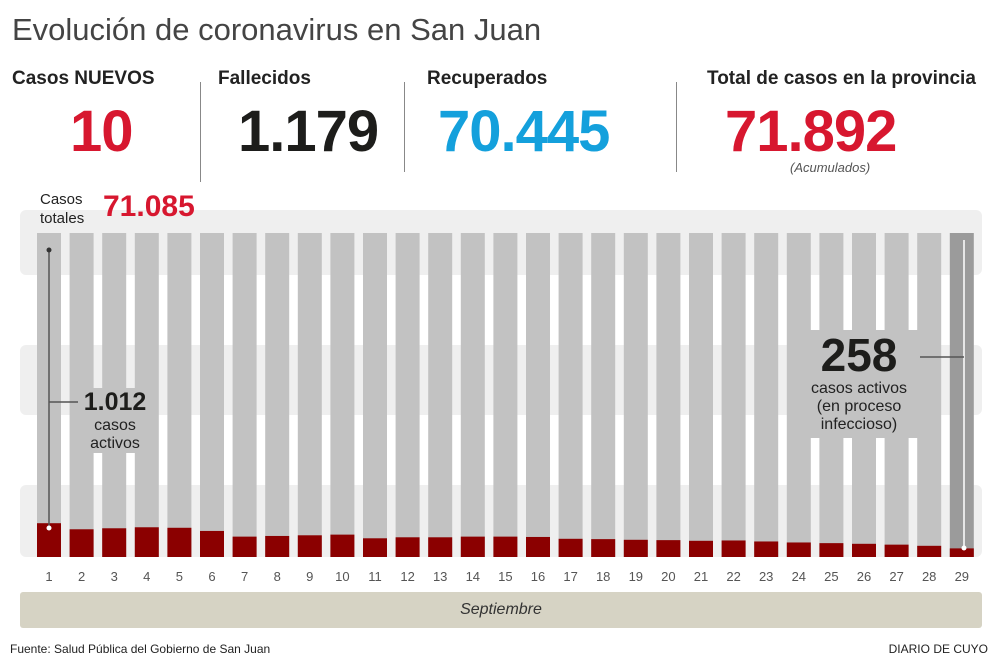  I want to click on first-label: casos, so click(115, 425).